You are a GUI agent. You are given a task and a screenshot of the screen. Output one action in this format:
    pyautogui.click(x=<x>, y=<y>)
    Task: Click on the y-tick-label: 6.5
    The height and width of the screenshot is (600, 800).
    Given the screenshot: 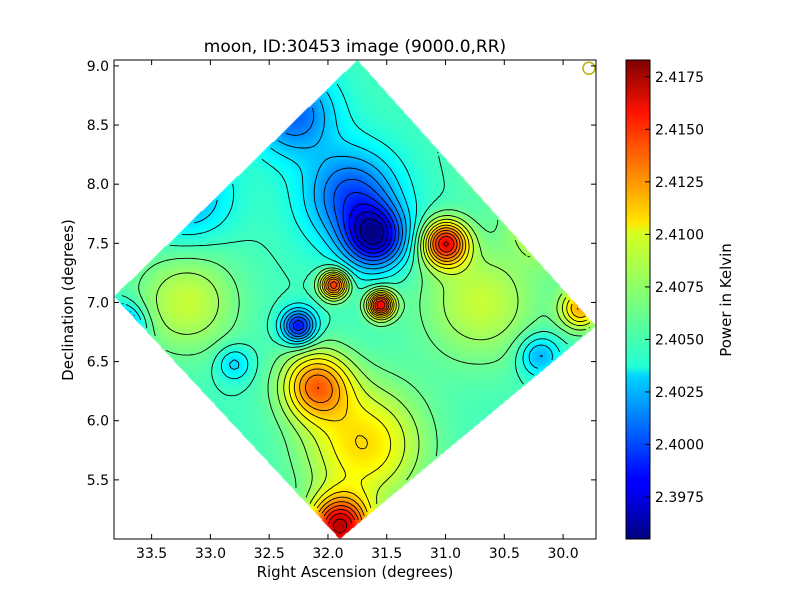 What is the action you would take?
    pyautogui.click(x=98, y=363)
    